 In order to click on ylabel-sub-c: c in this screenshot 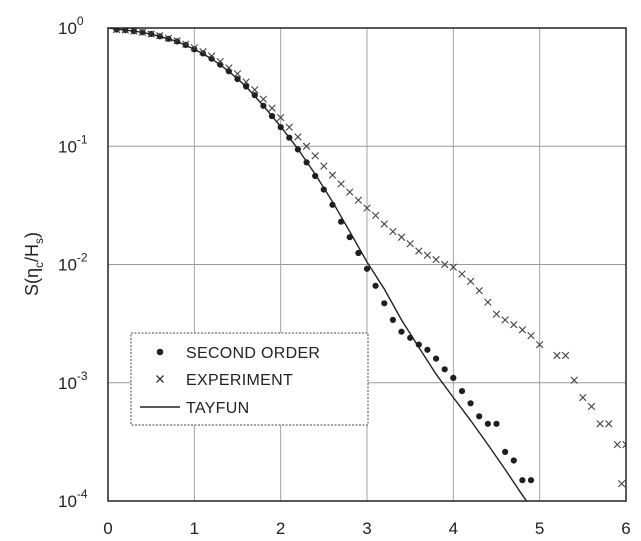, I will do `click(39, 265)`.